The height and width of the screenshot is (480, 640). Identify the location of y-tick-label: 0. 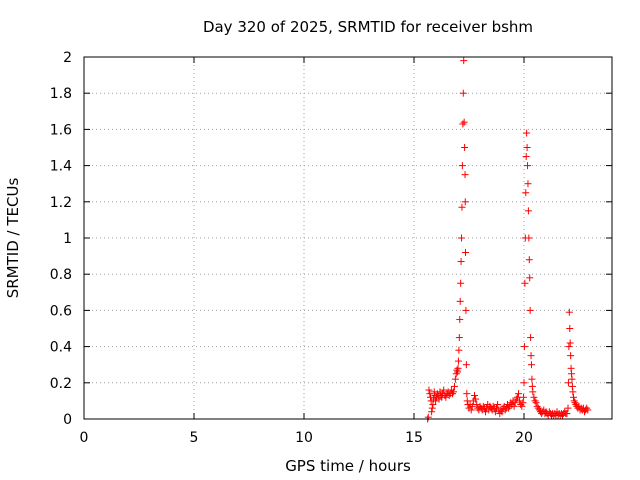
(67, 420).